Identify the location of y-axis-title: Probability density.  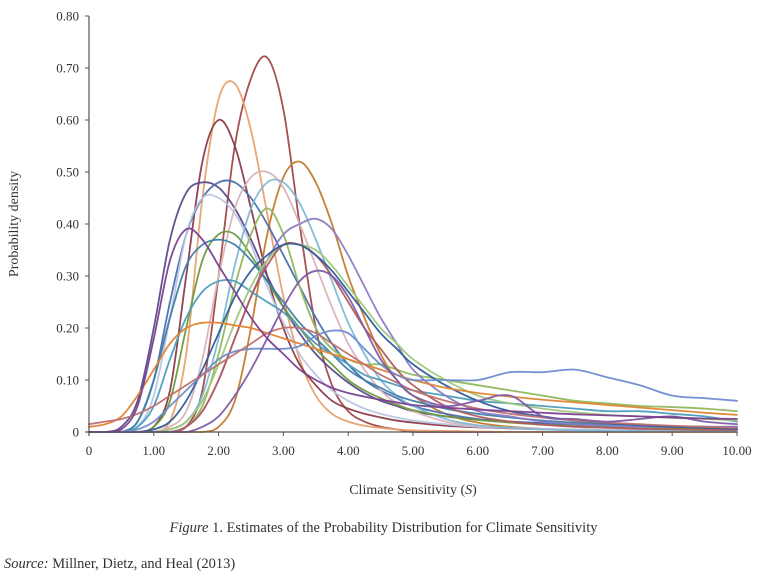
(14, 224).